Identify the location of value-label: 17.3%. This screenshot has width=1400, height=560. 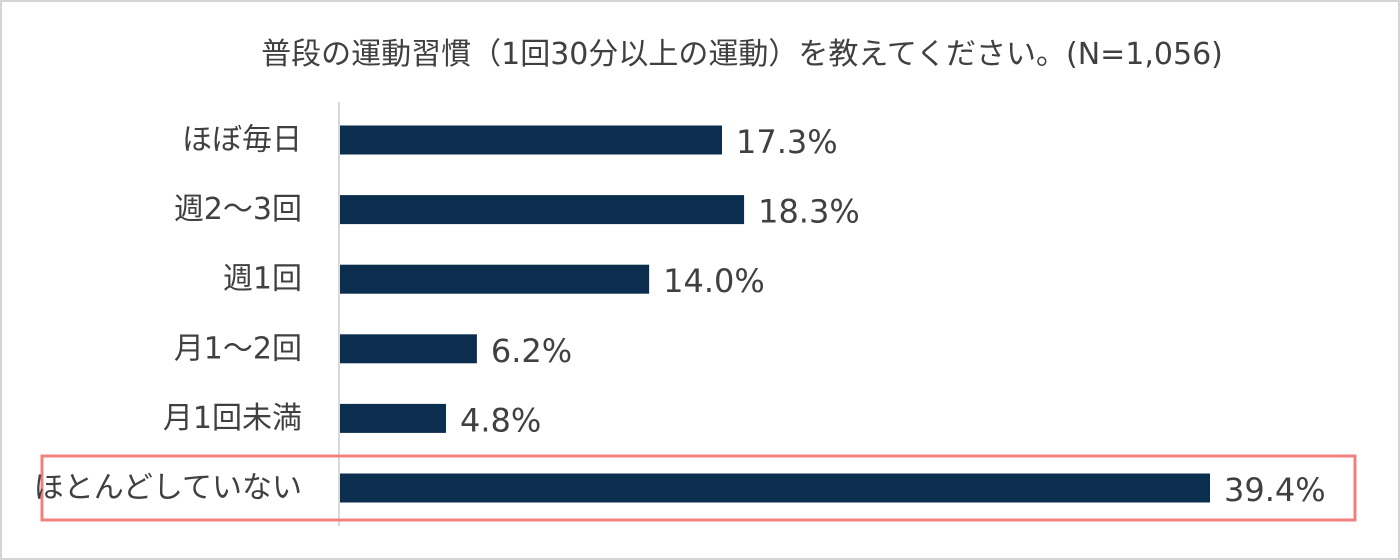
(787, 142).